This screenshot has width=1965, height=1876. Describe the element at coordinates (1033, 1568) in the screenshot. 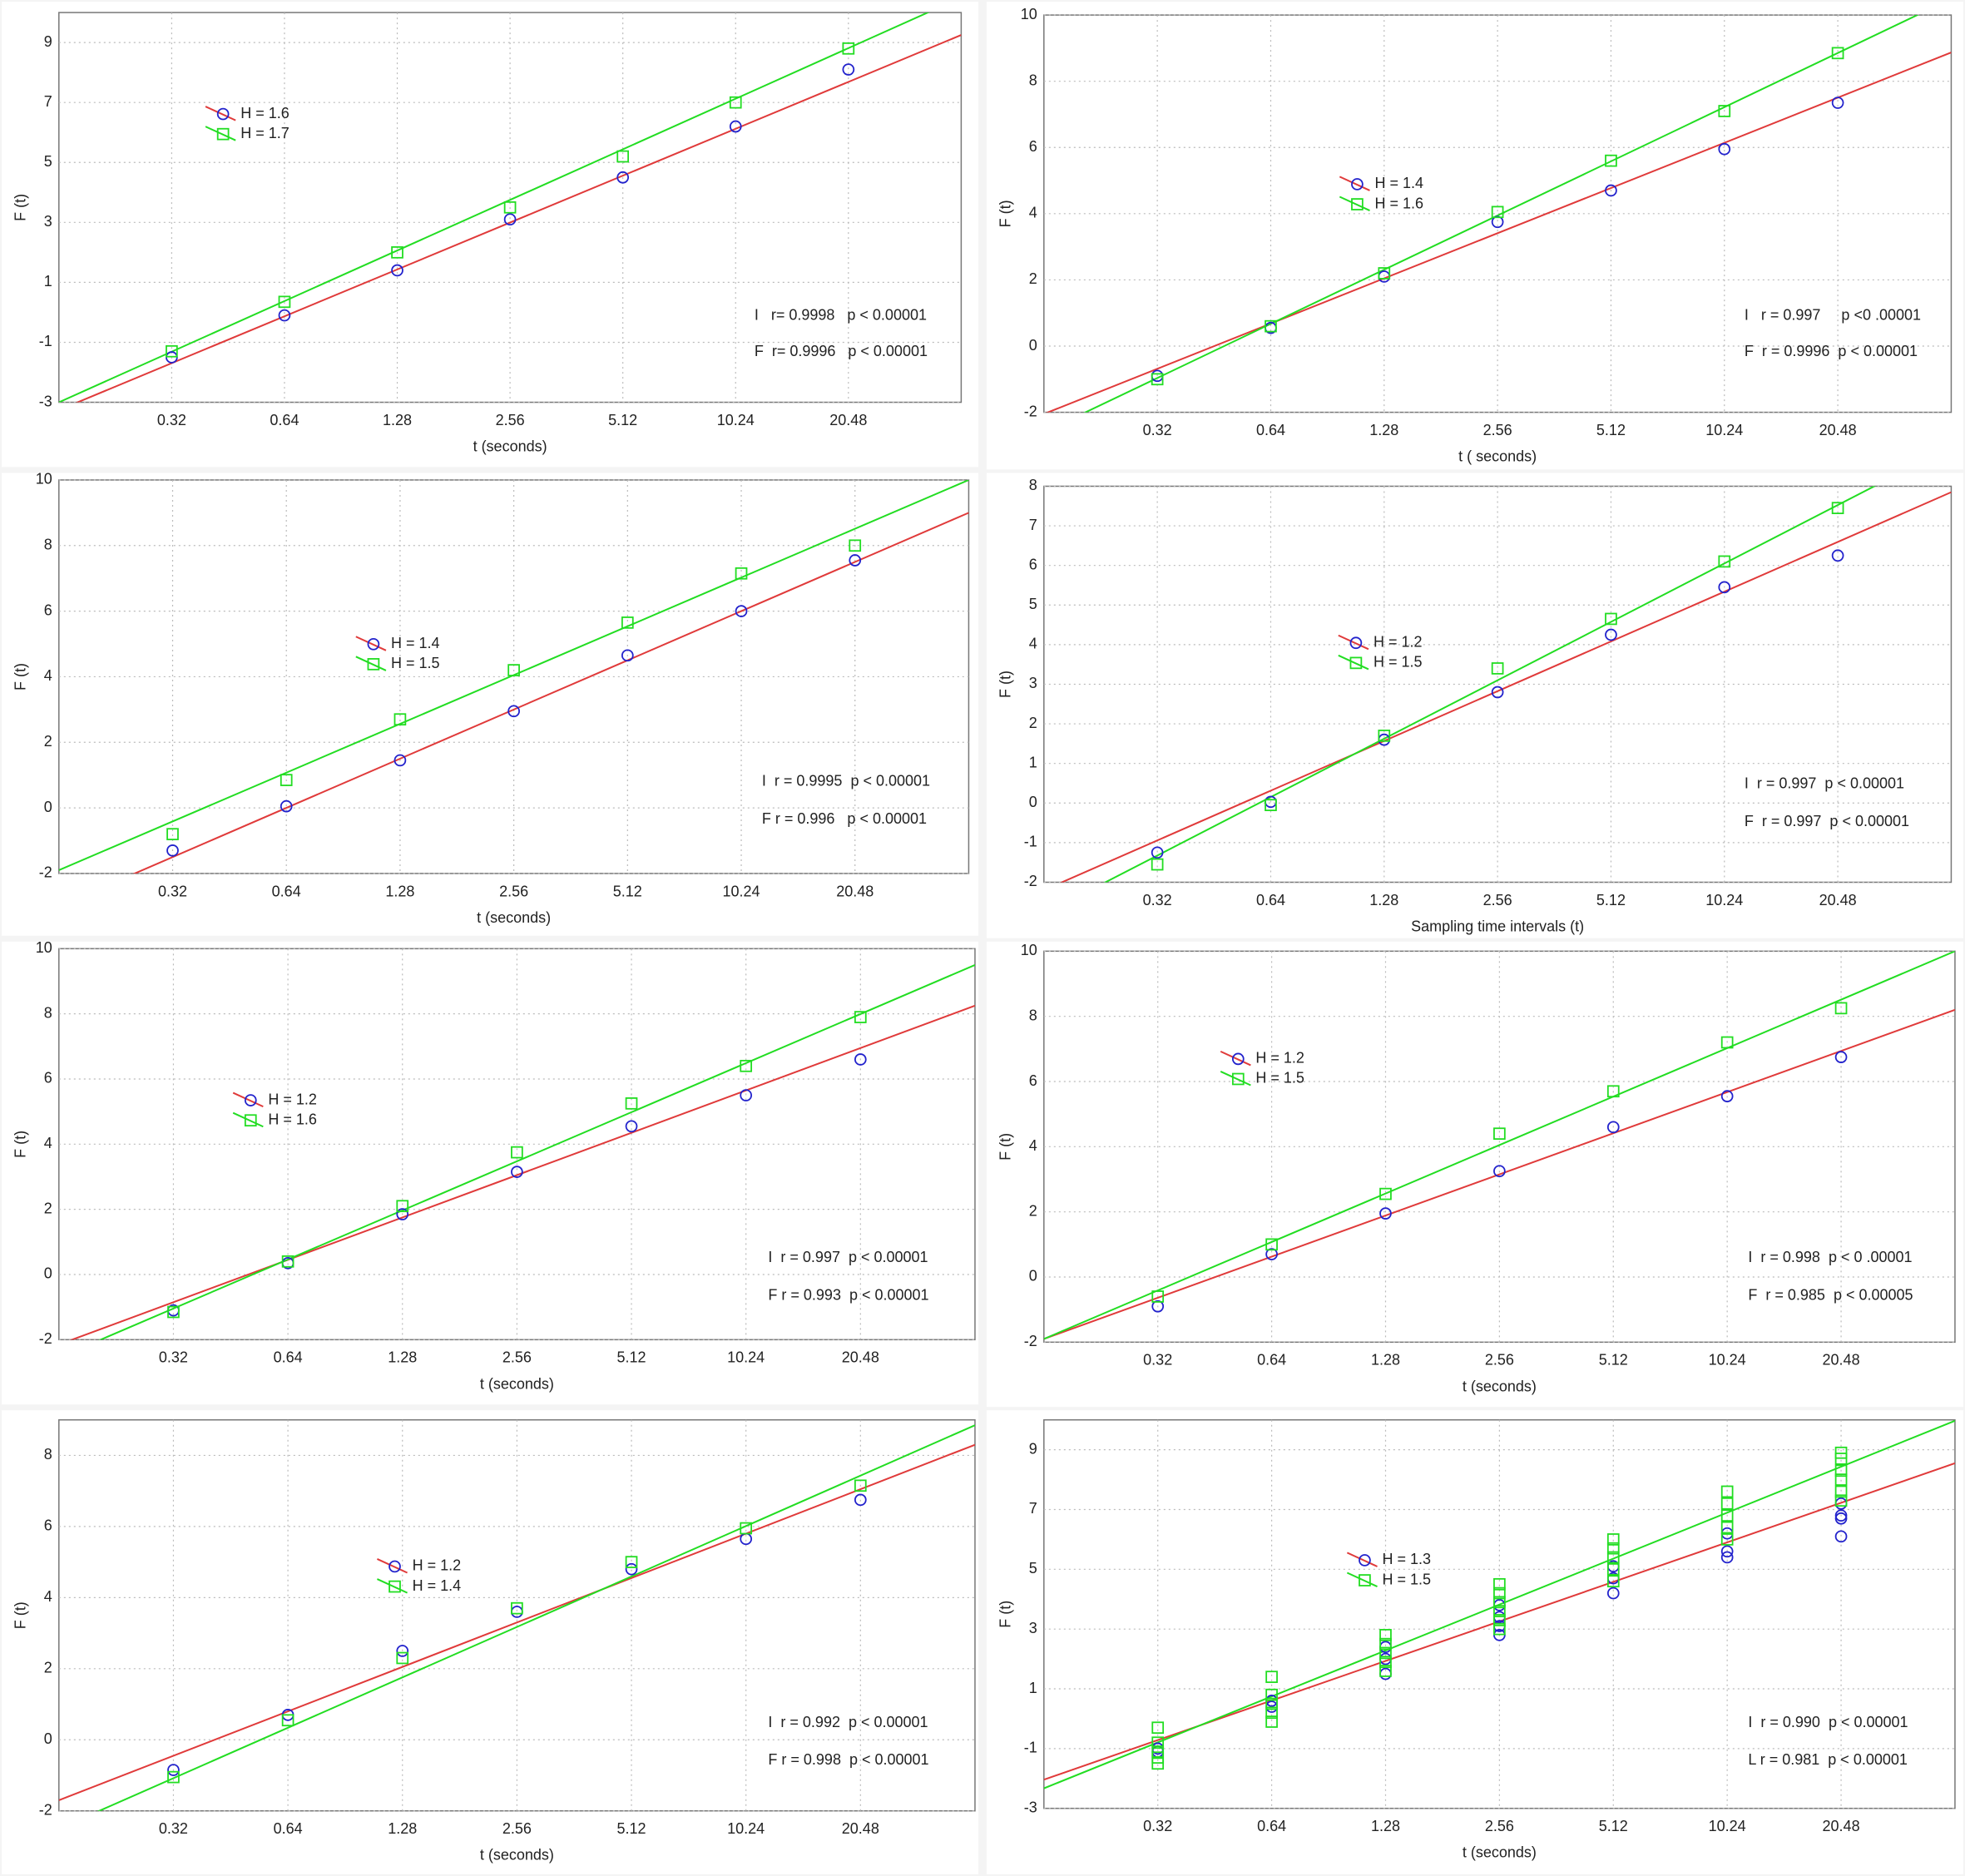

I see `y-tick-label: 5` at that location.